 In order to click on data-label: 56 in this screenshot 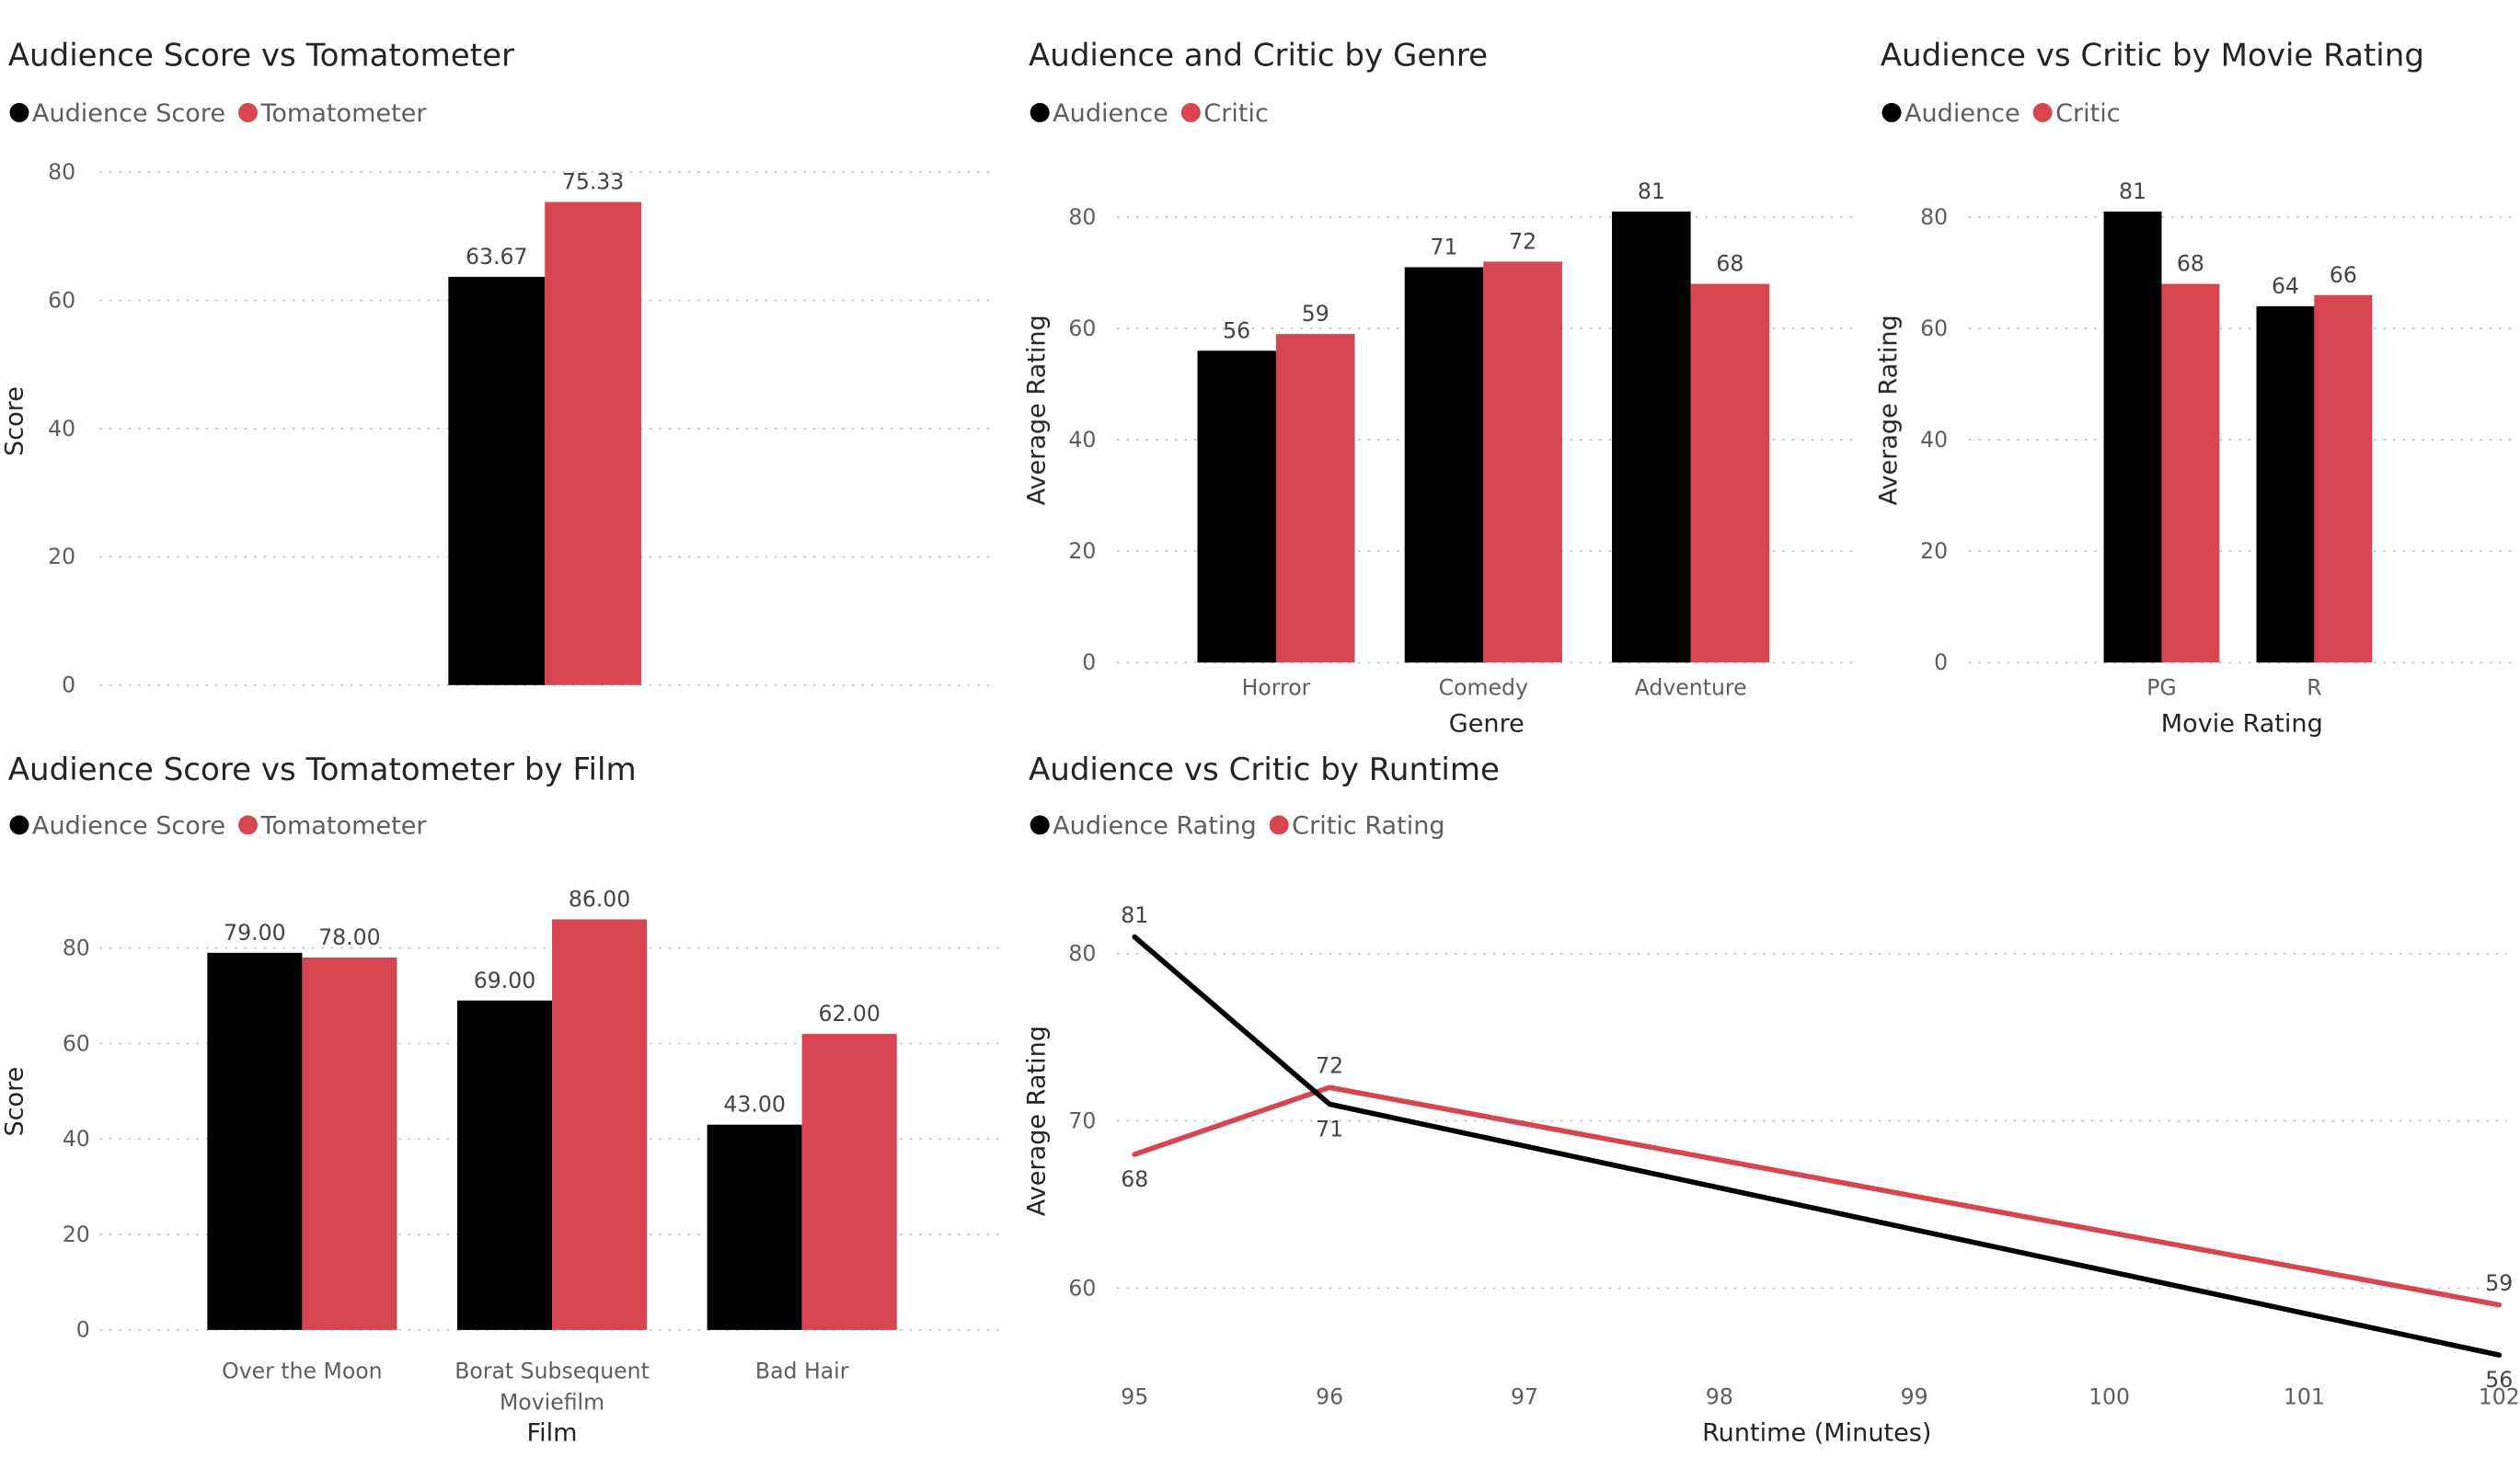, I will do `click(2499, 1380)`.